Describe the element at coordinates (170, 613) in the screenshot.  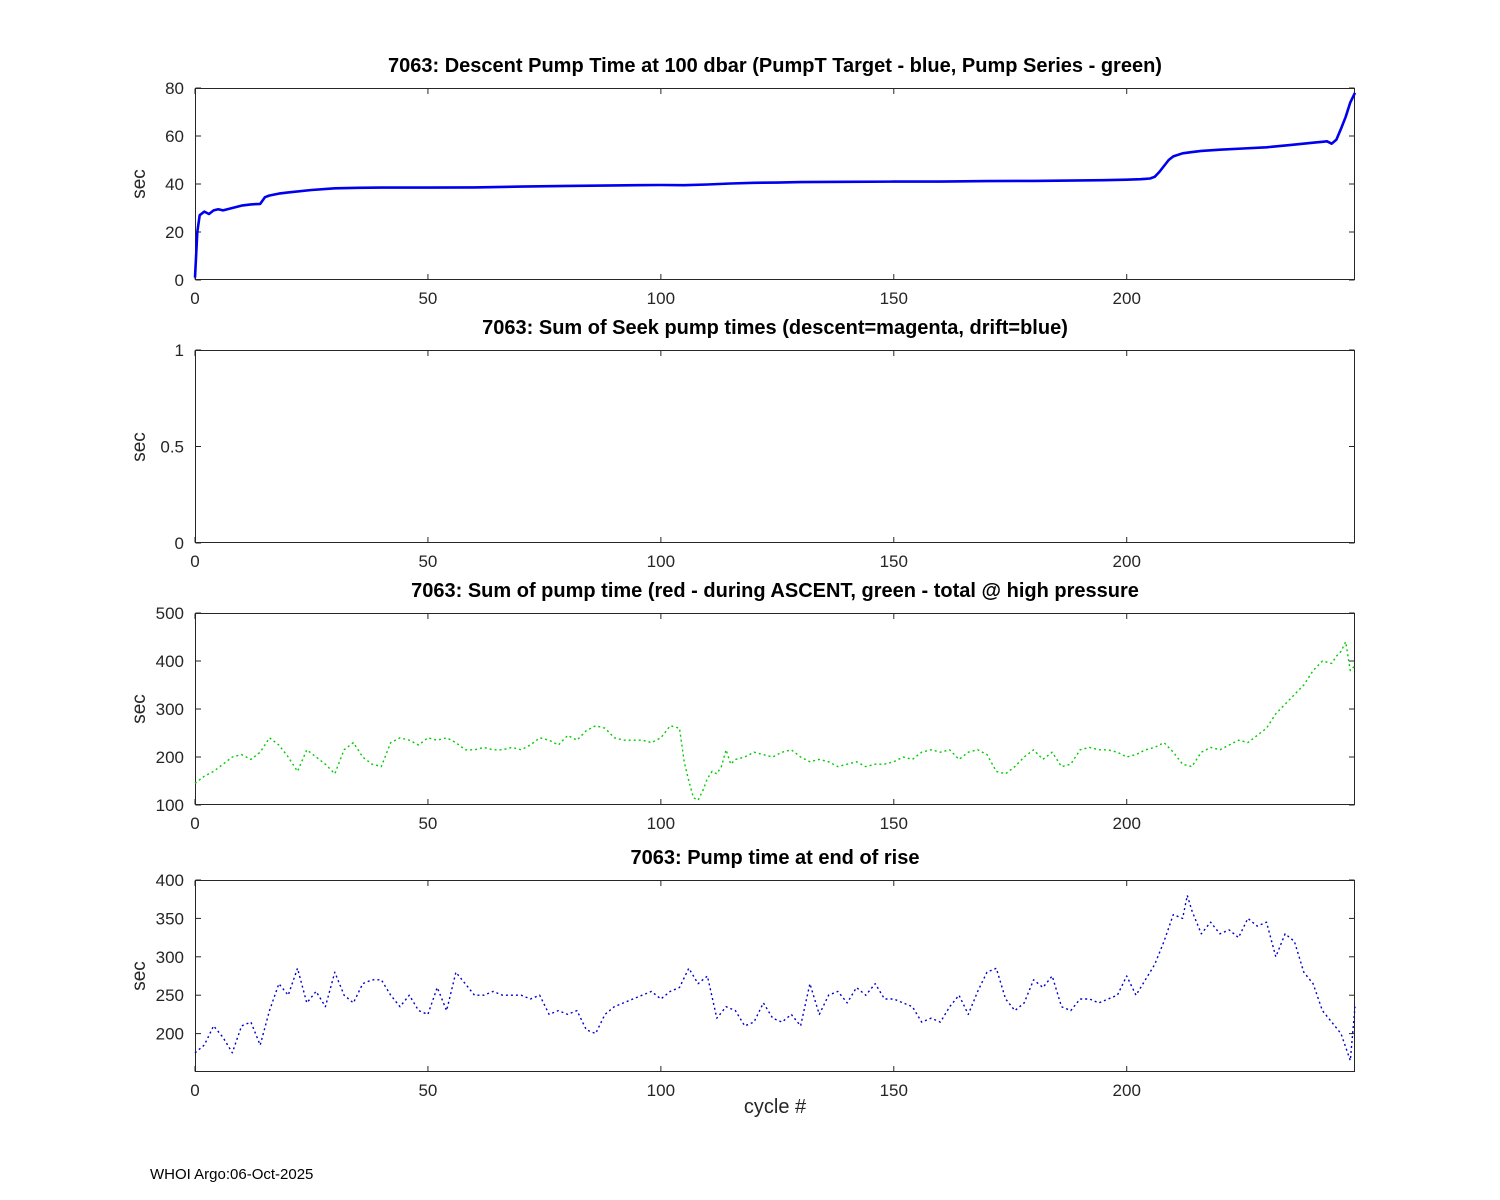
I see `svg-text: 500` at that location.